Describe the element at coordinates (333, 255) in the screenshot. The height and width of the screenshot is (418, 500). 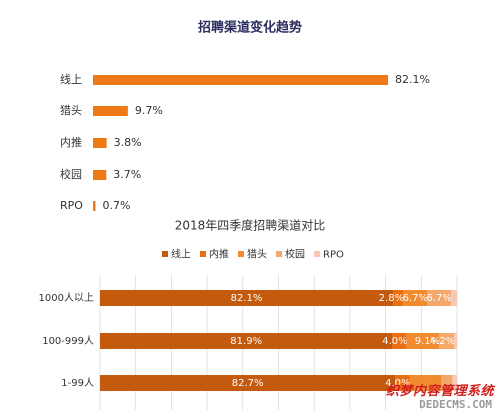
I see `chart2-legend-label: RPO` at that location.